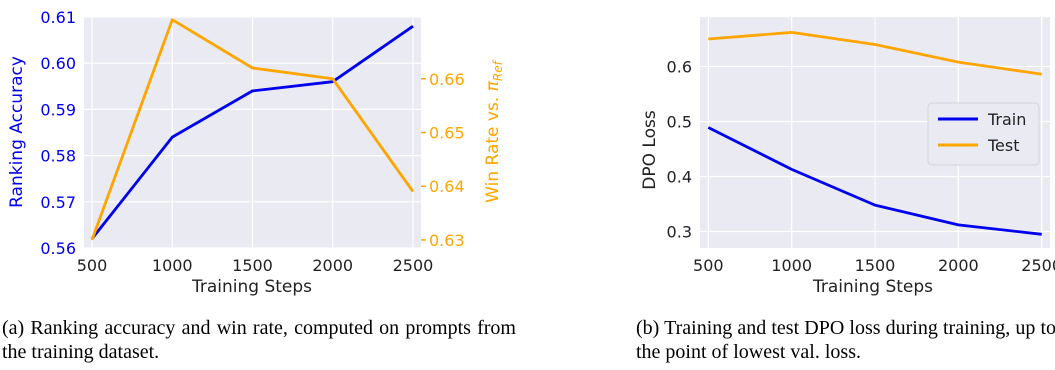 The image size is (1055, 370). Describe the element at coordinates (58, 133) in the screenshot. I see `y-tick-labels: 0.56 0.57 0.58 0.59 0.60 0.61` at that location.